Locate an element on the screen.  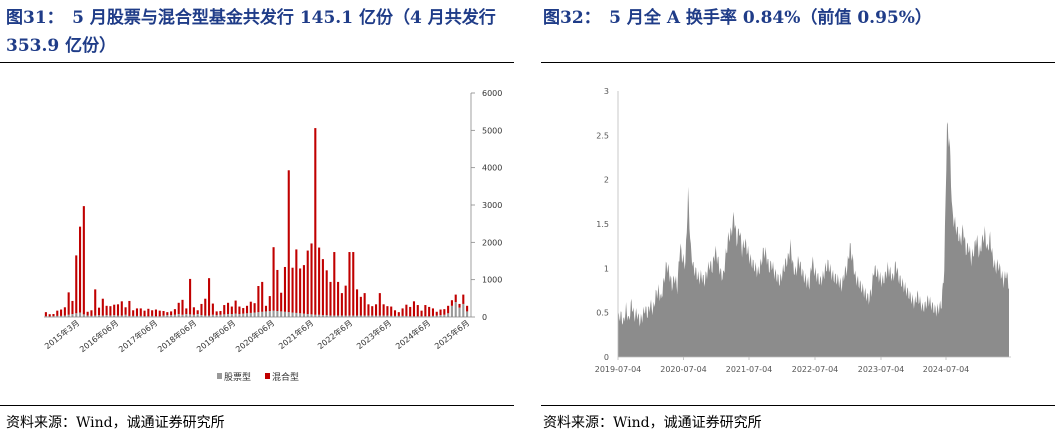
legend-swatch-stock is located at coordinates (219, 376).